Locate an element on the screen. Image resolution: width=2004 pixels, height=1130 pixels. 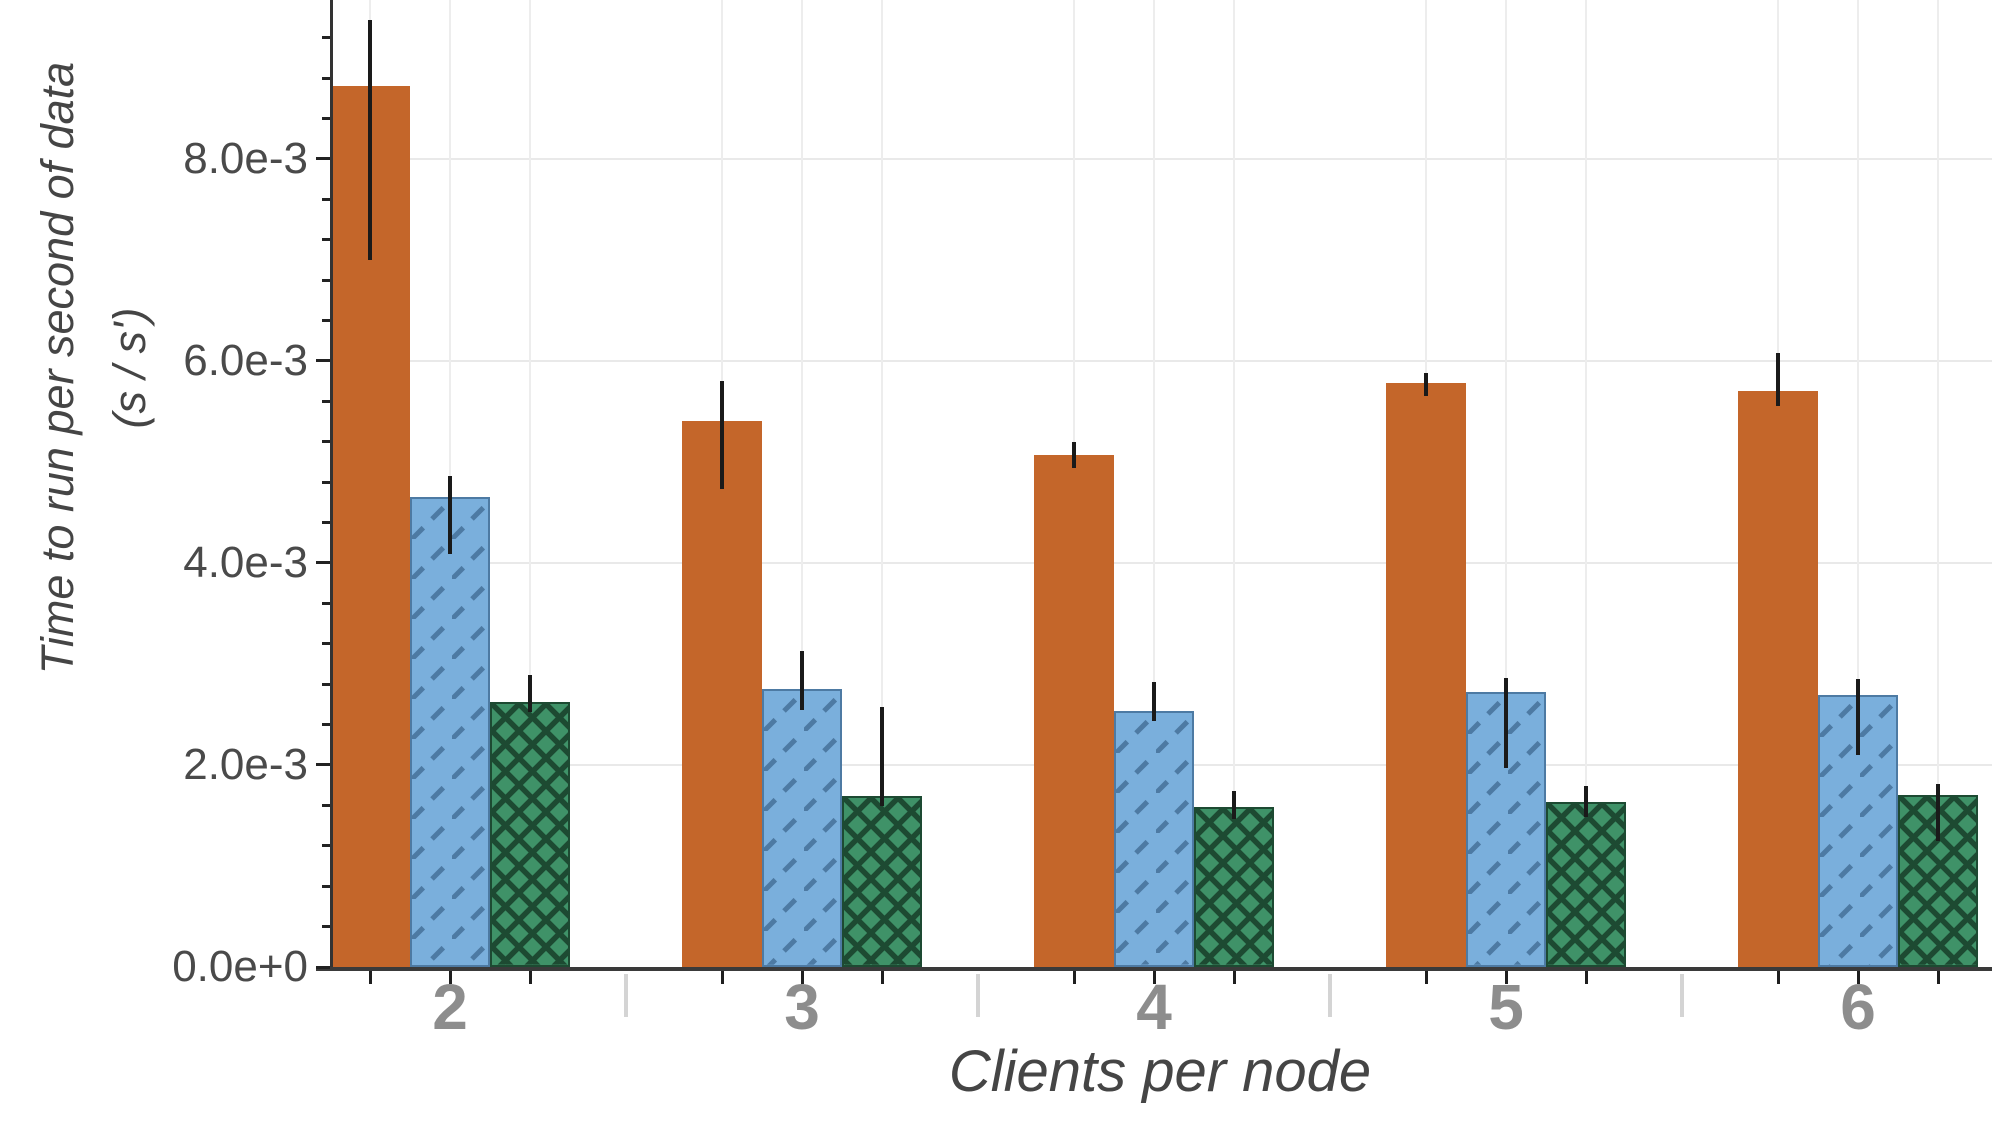
bar-orange-solid-x4 is located at coordinates (1074, 710).